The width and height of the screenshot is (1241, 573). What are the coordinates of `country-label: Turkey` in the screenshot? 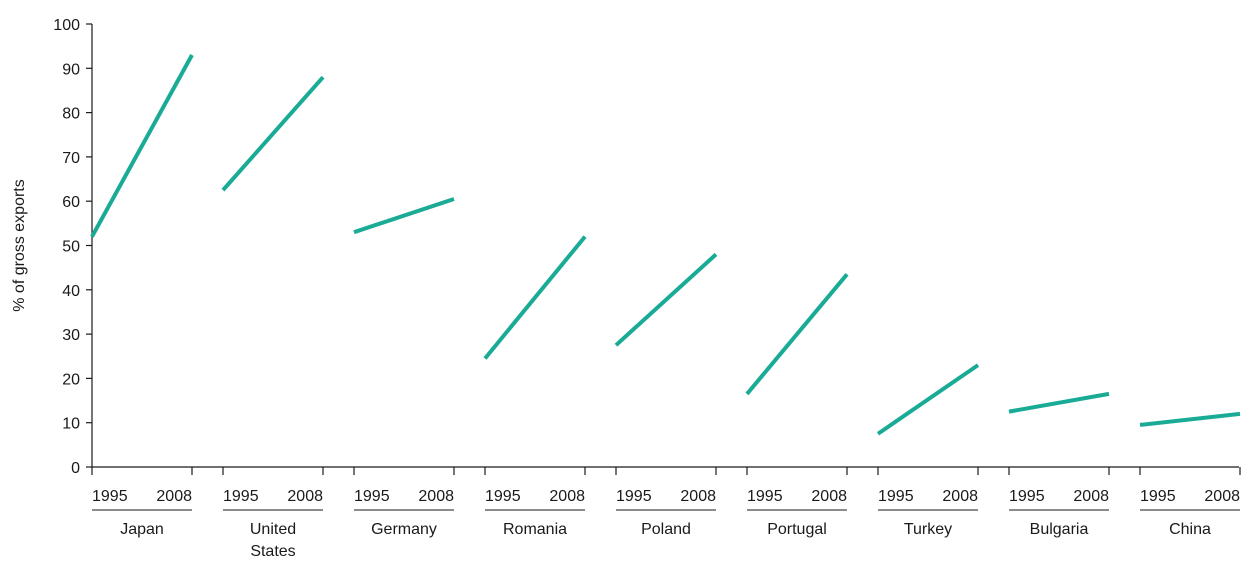 It's located at (928, 529).